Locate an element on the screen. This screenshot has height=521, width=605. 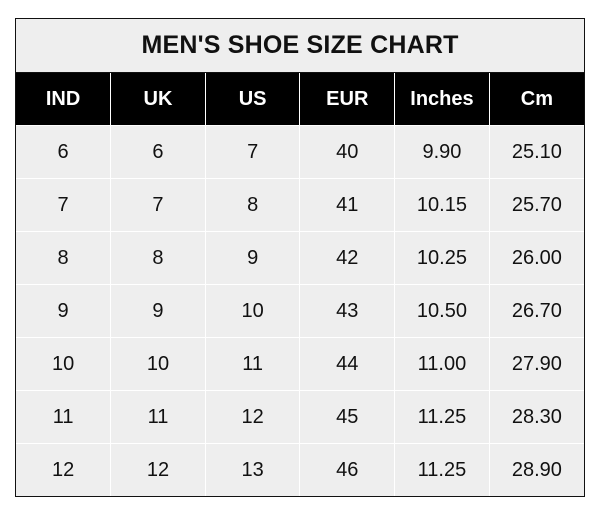
table-cell: 11.00 is located at coordinates (442, 364).